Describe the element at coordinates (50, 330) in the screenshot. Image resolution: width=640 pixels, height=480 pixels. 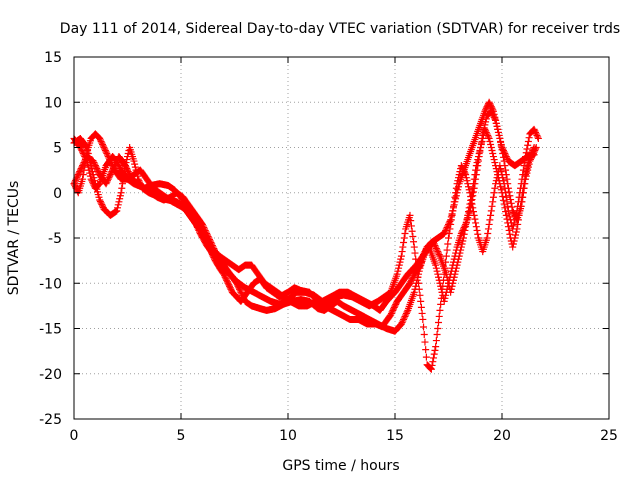
I see `y-tick-label: -15` at that location.